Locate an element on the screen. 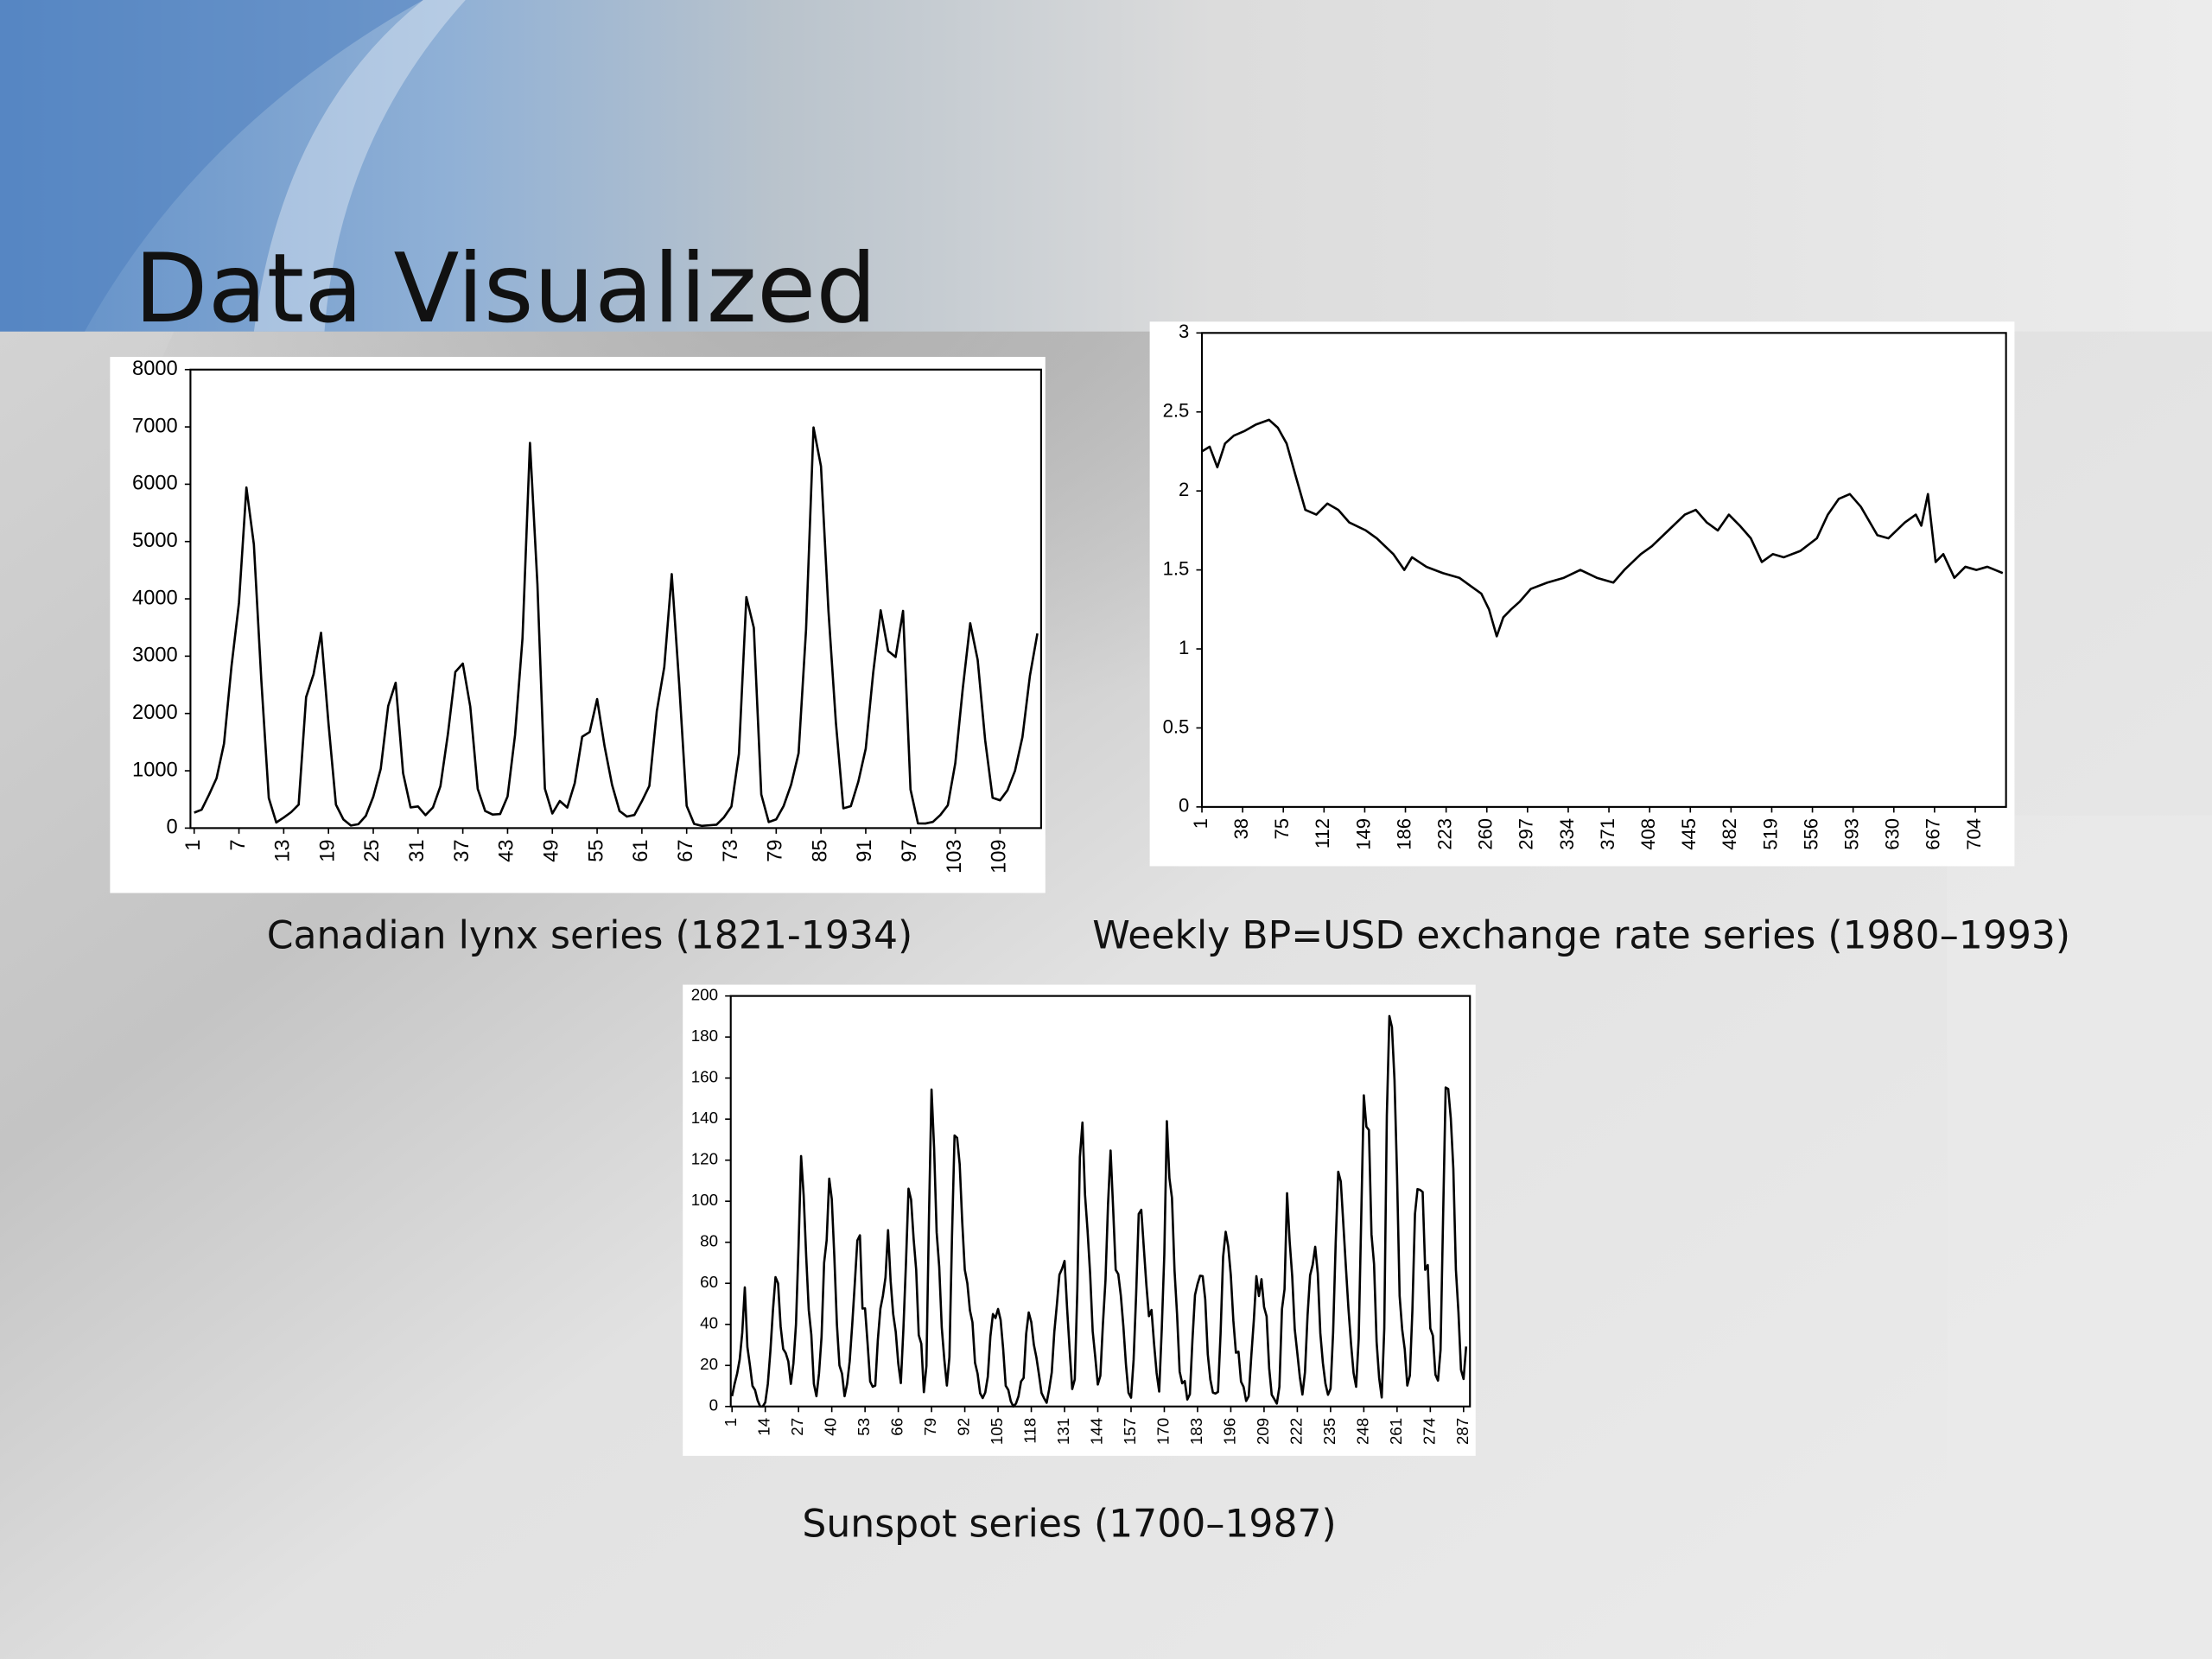 Image resolution: width=2212 pixels, height=1659 pixels. x-tick-label: 131 is located at coordinates (1063, 1431).